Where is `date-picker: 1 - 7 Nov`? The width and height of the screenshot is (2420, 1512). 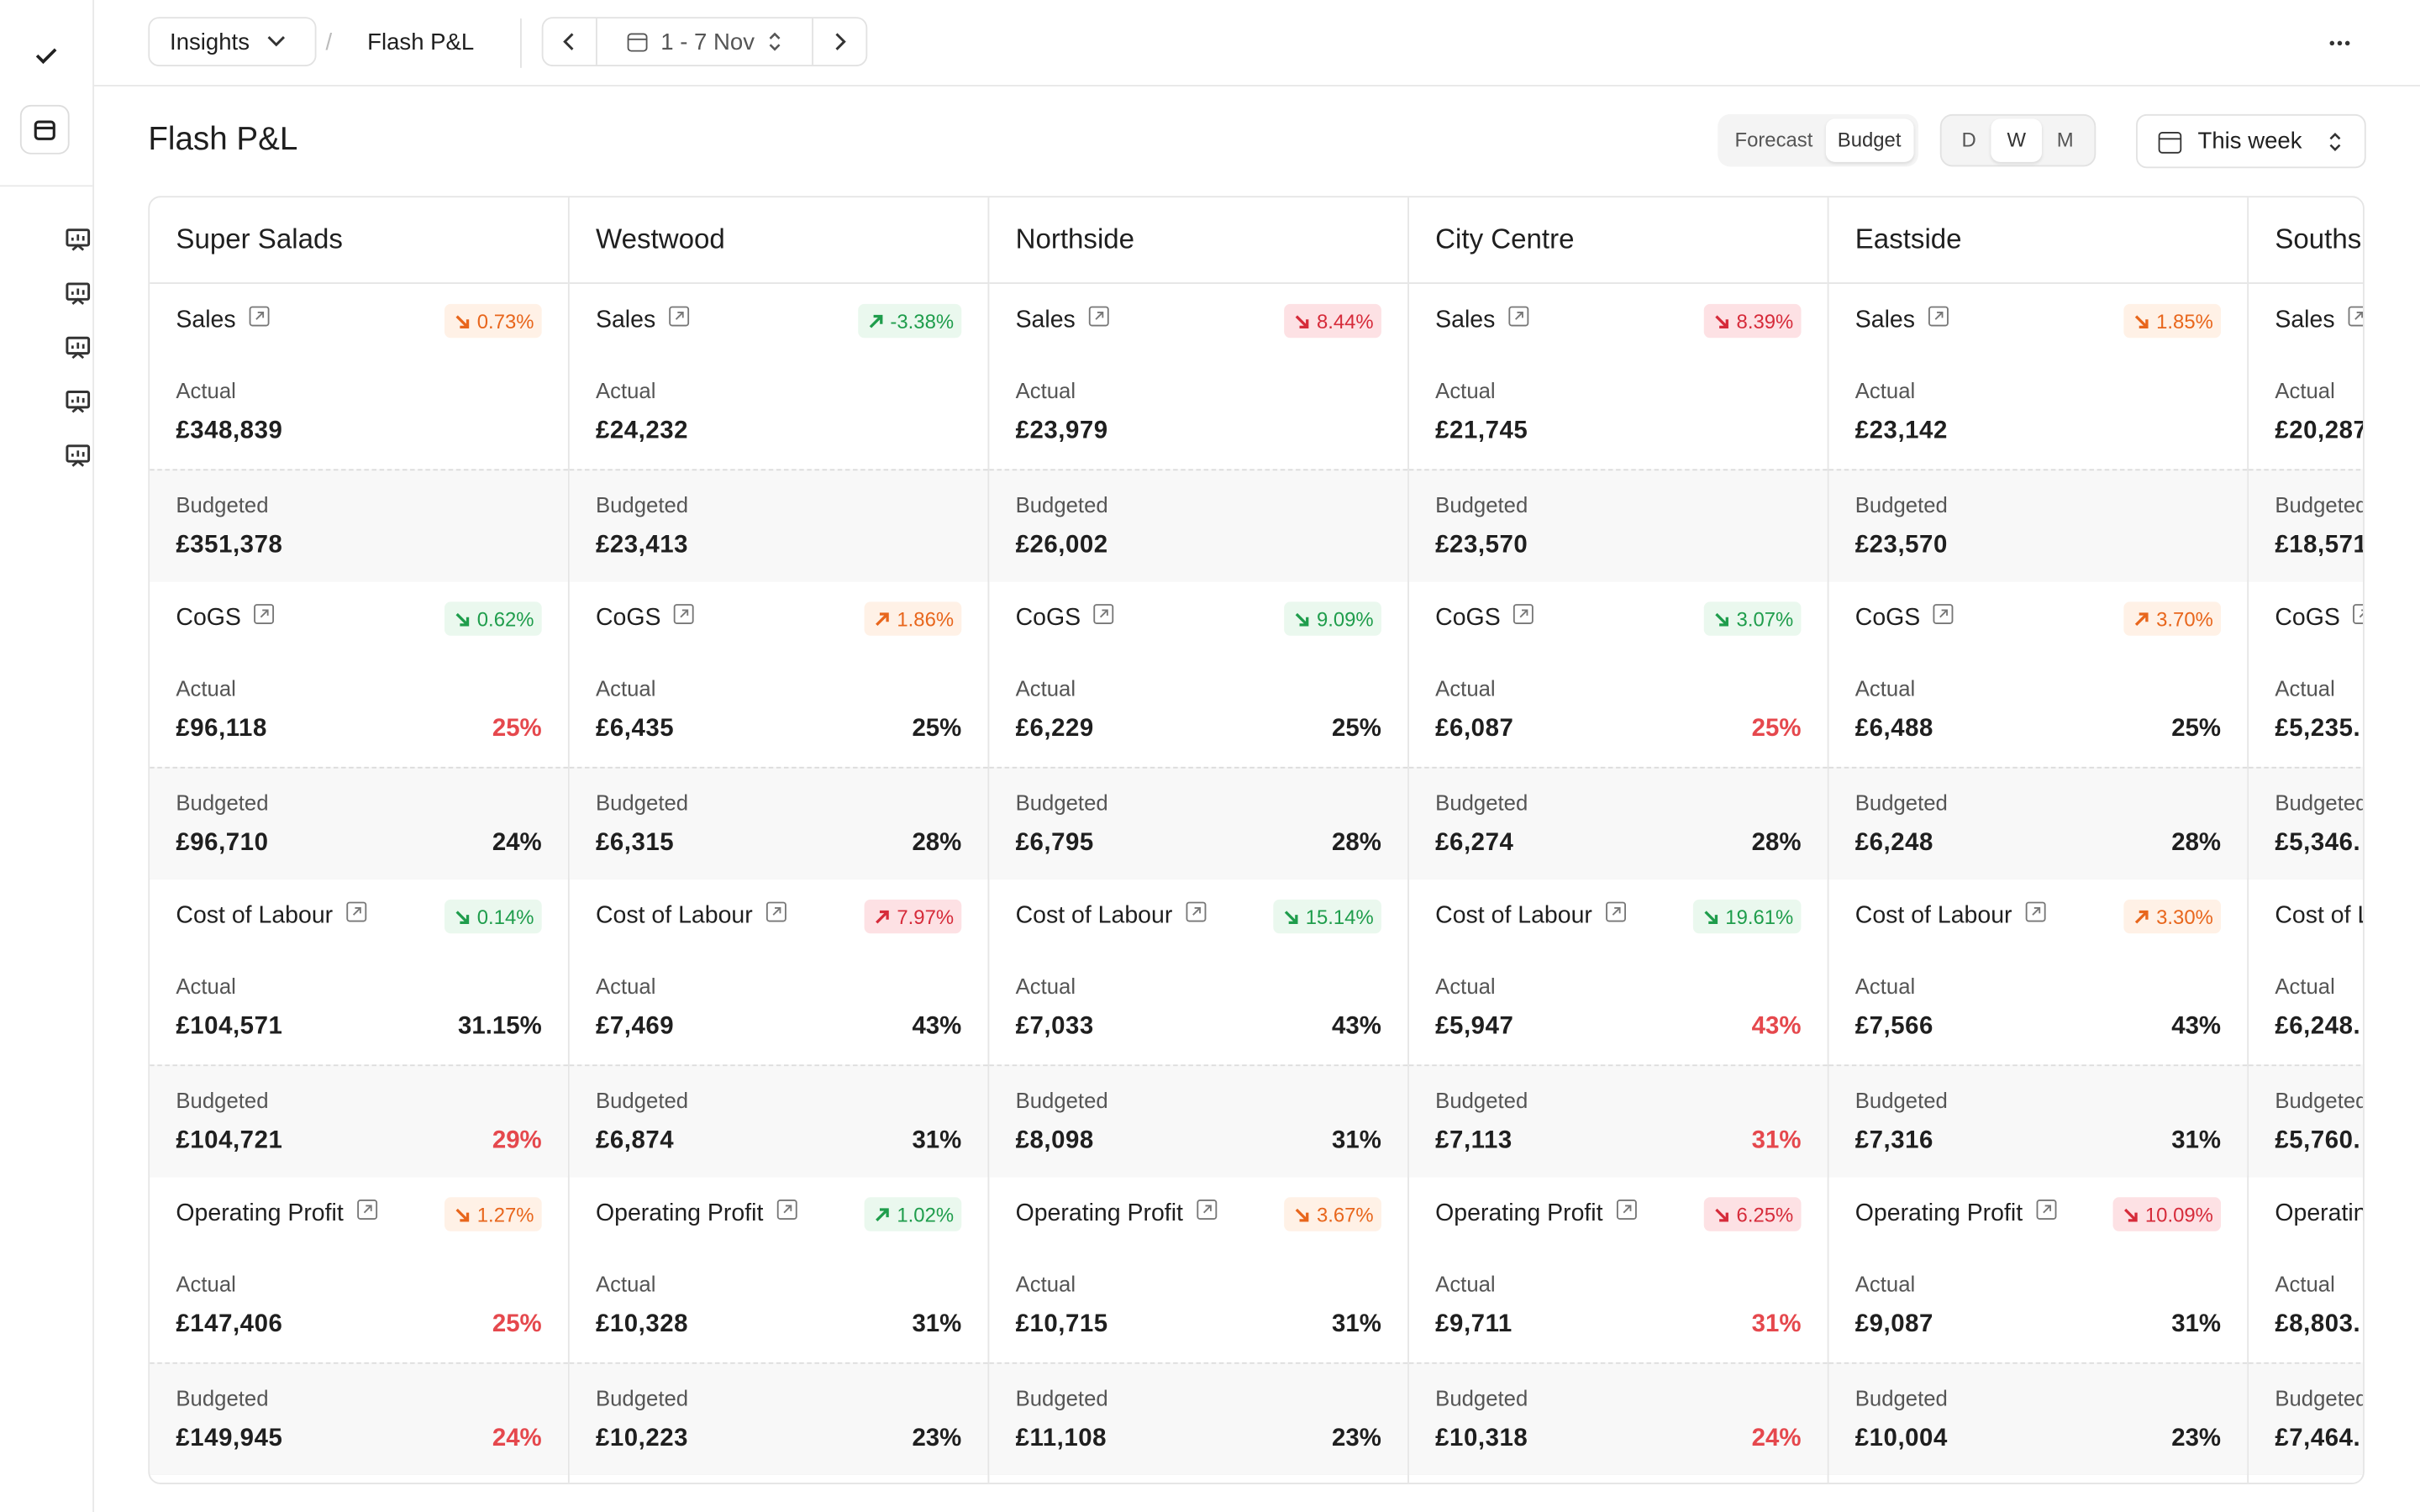
date-picker: 1 - 7 Nov is located at coordinates (704, 42).